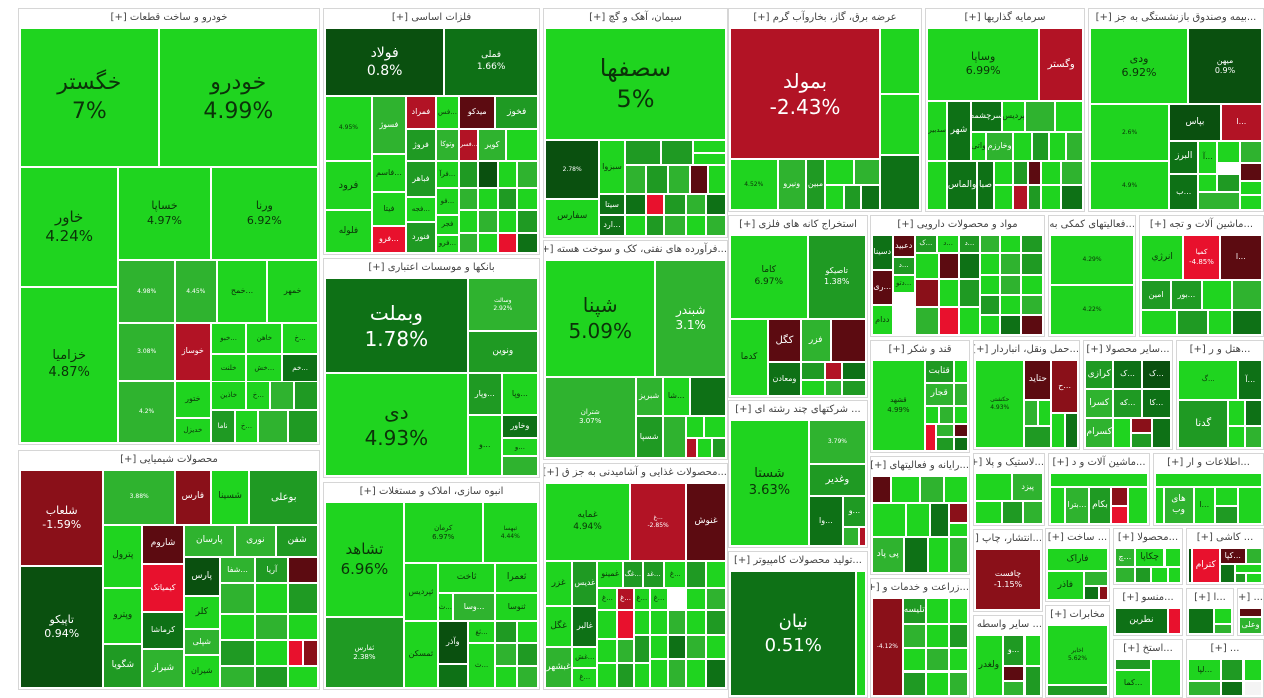  I want to click on treemap-cell: ...بور, so click(1186, 295).